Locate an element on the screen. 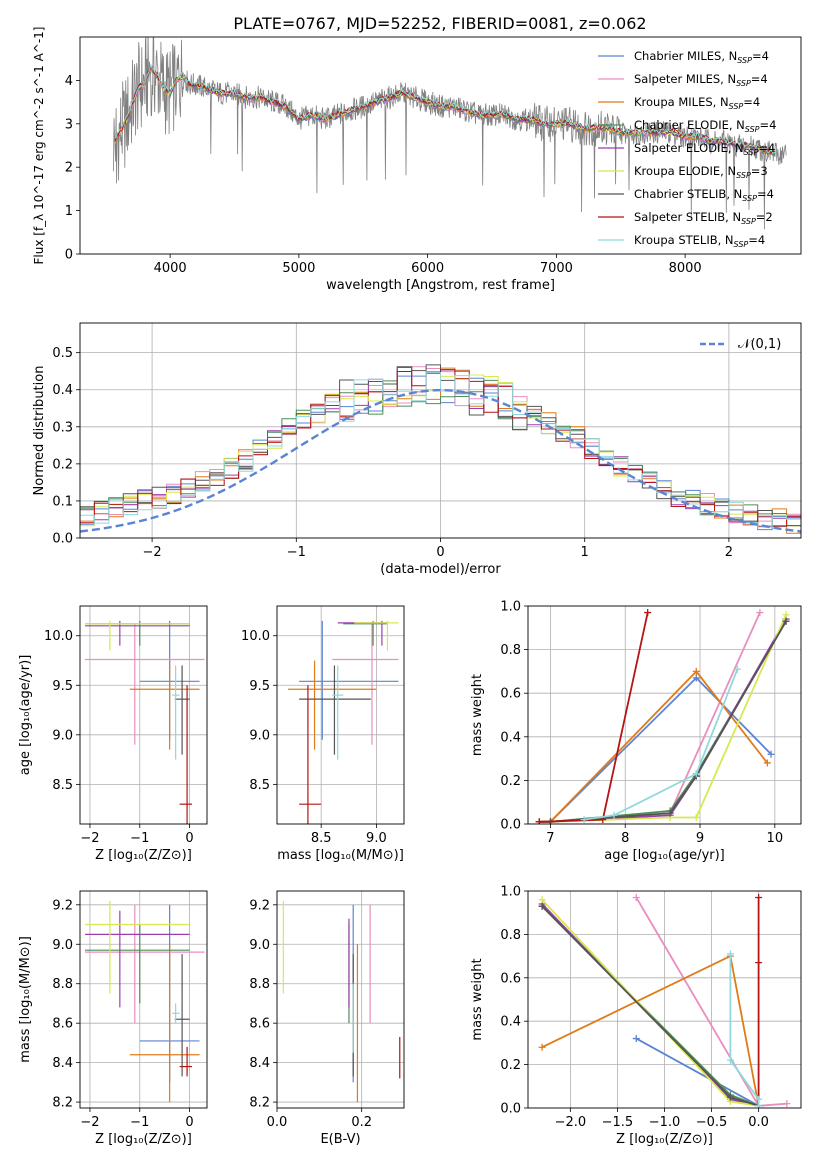 The image size is (819, 1170). y-tick-label: 8.5 is located at coordinates (259, 785).